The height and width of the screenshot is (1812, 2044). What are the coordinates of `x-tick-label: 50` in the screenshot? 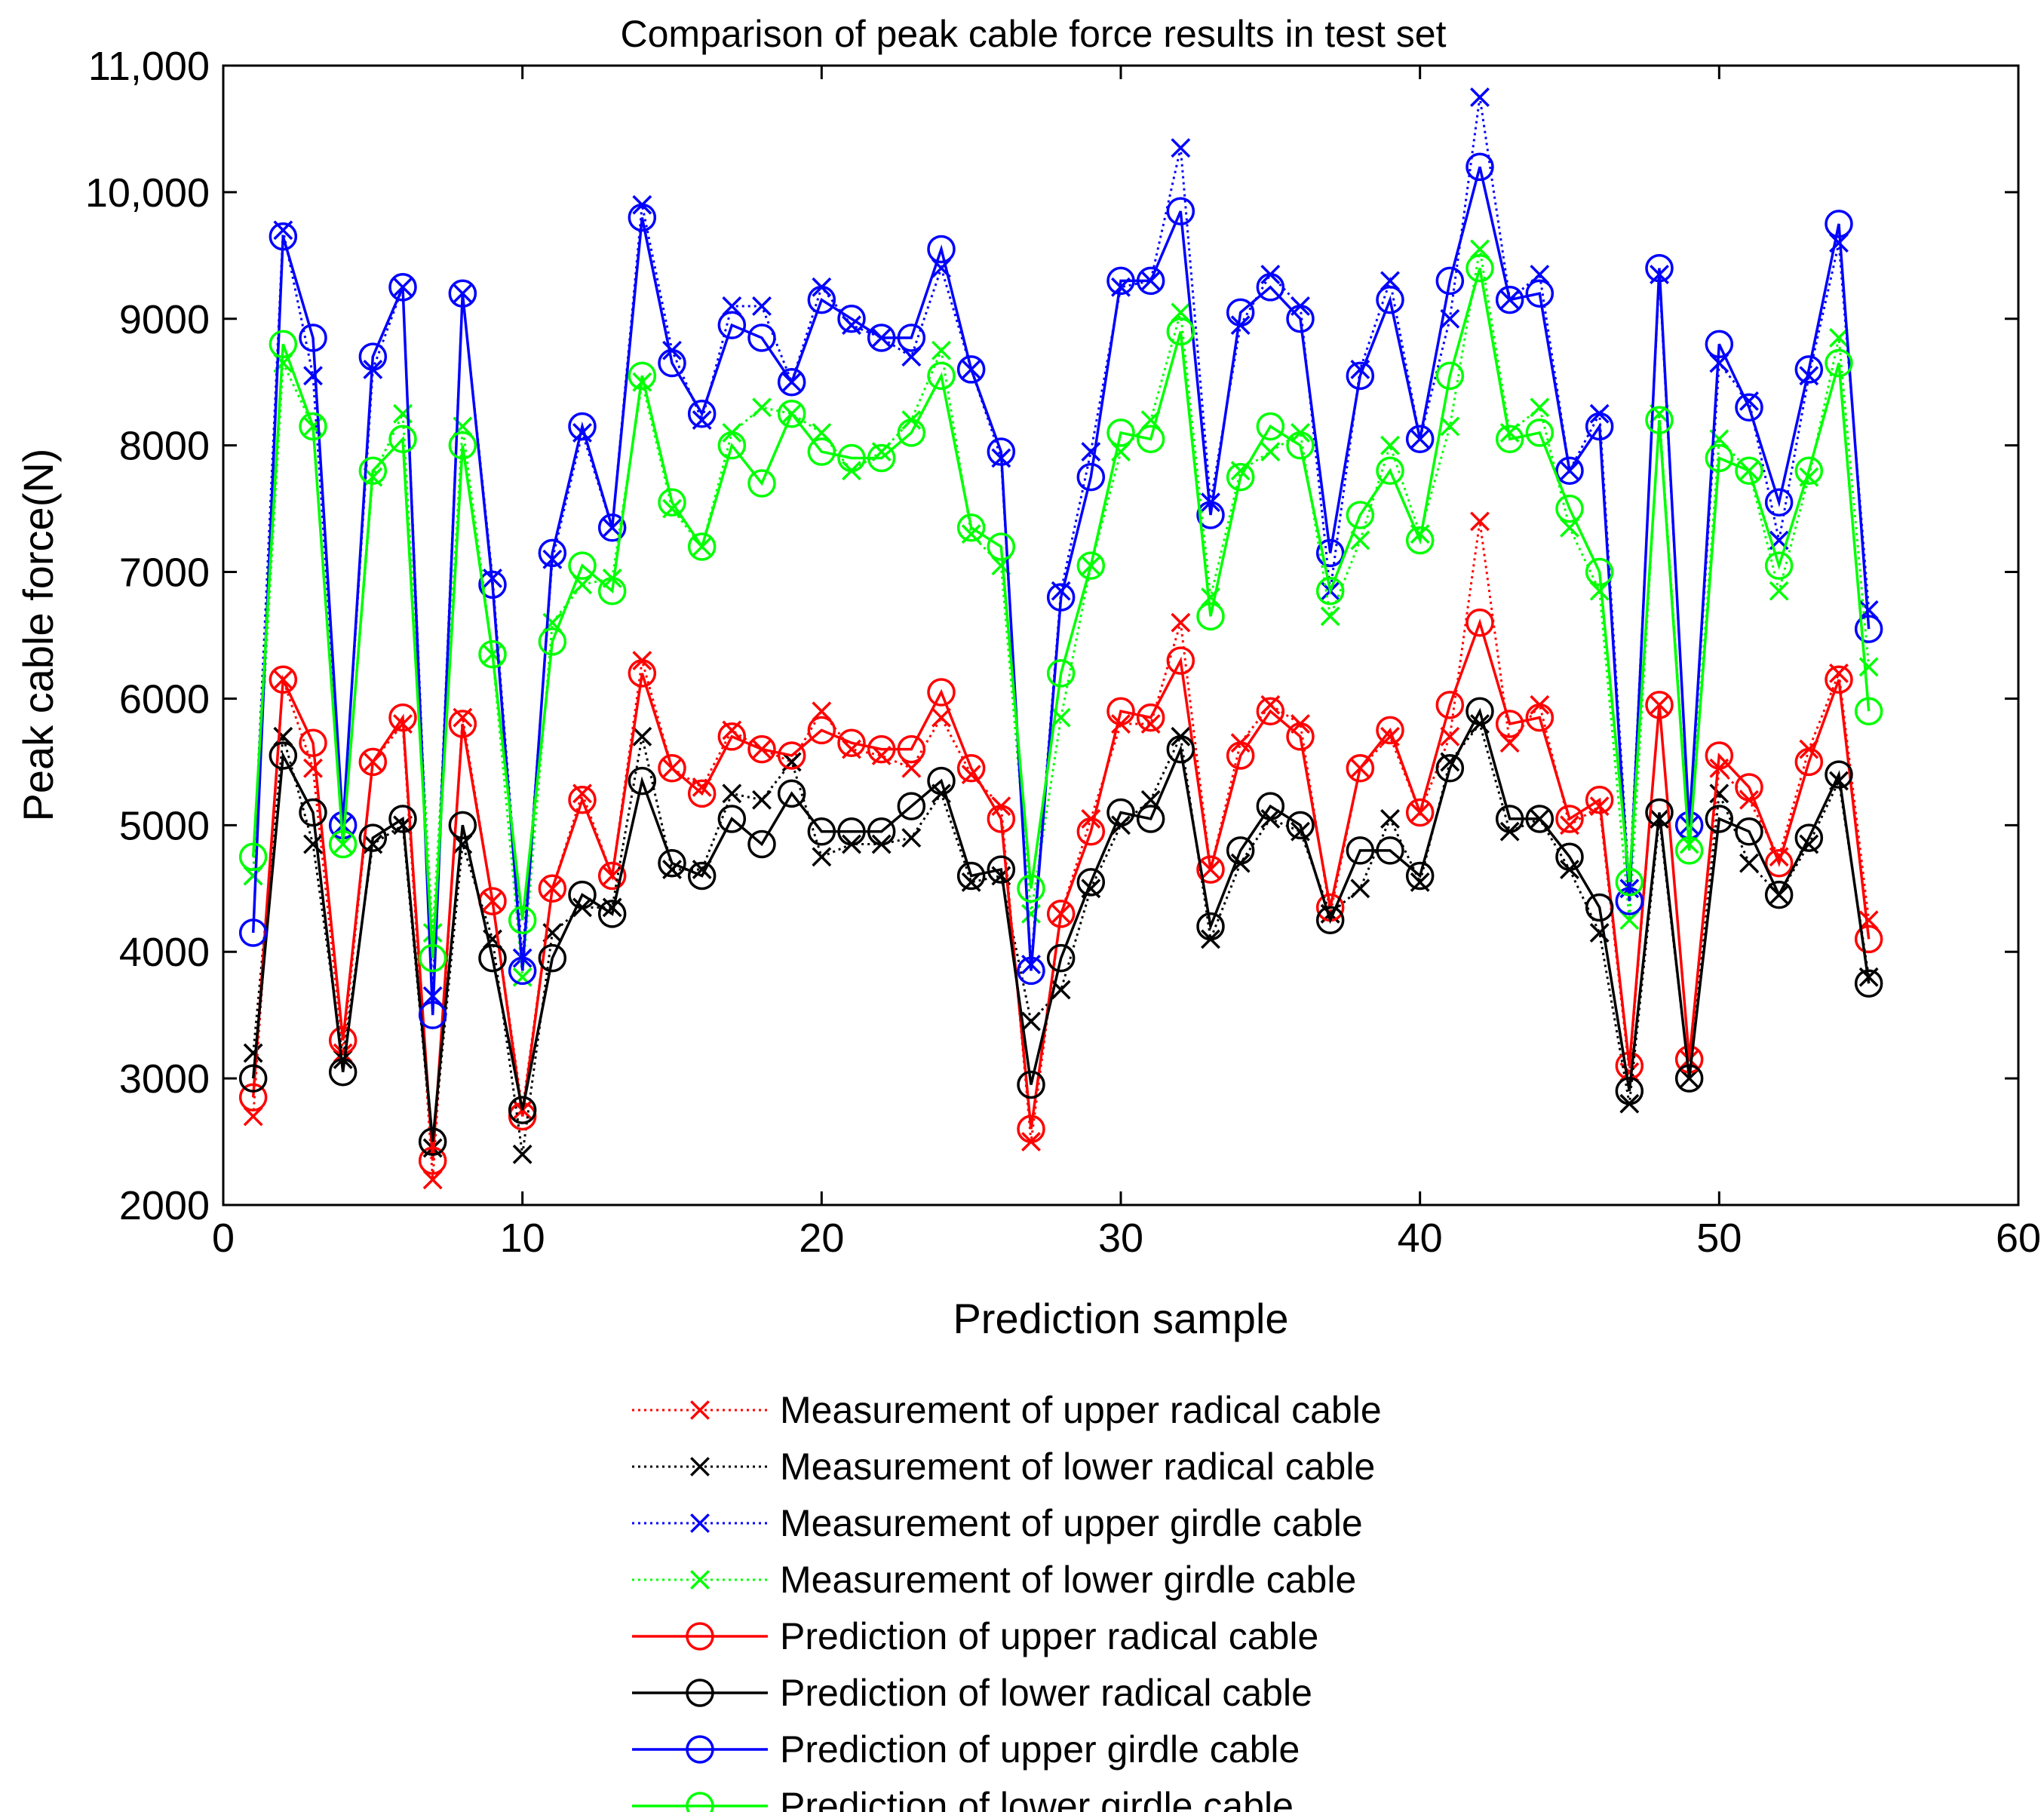 It's located at (1719, 1238).